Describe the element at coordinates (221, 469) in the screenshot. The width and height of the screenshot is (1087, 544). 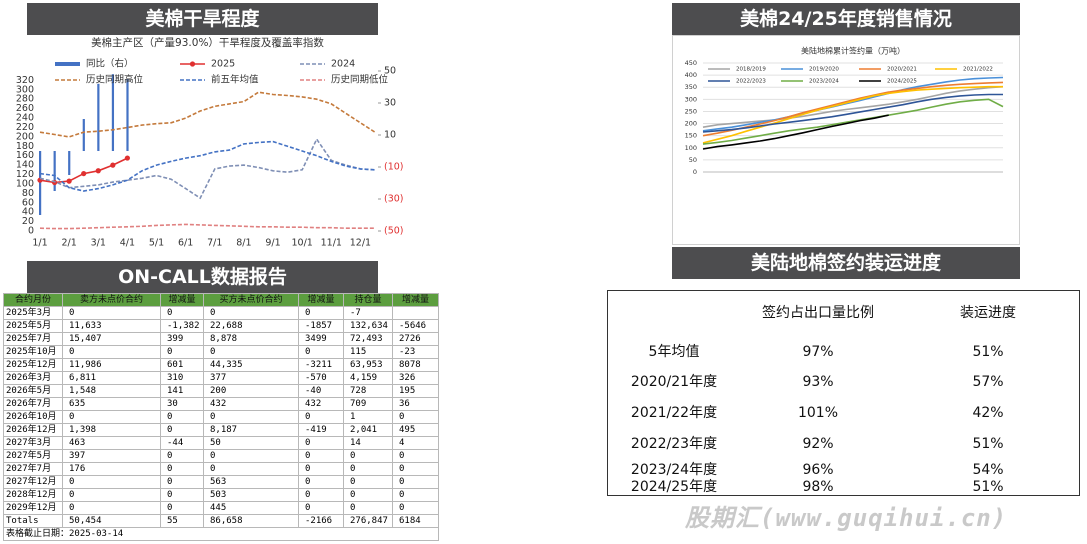
I see `table-row: 2027年7月 176 0 0 0 0 0` at that location.